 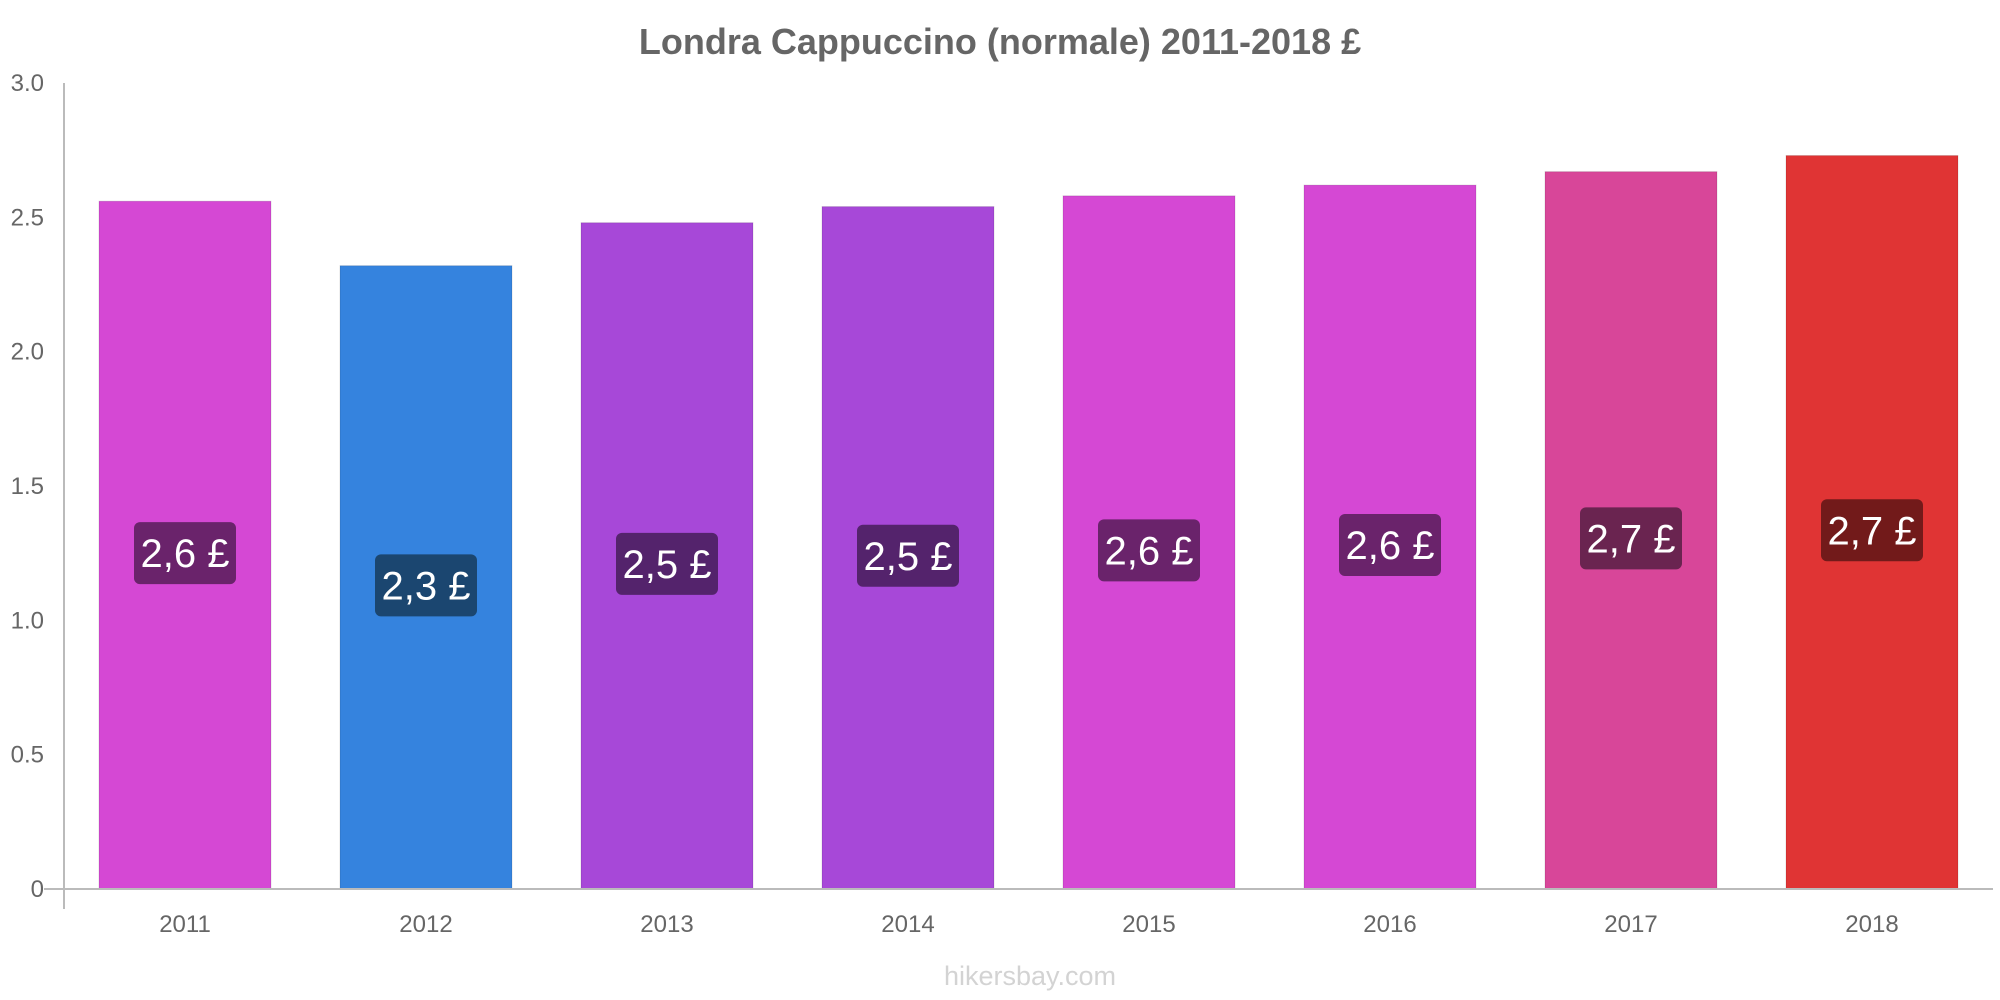 I want to click on x-tick-label: 2017, so click(x=1630, y=924).